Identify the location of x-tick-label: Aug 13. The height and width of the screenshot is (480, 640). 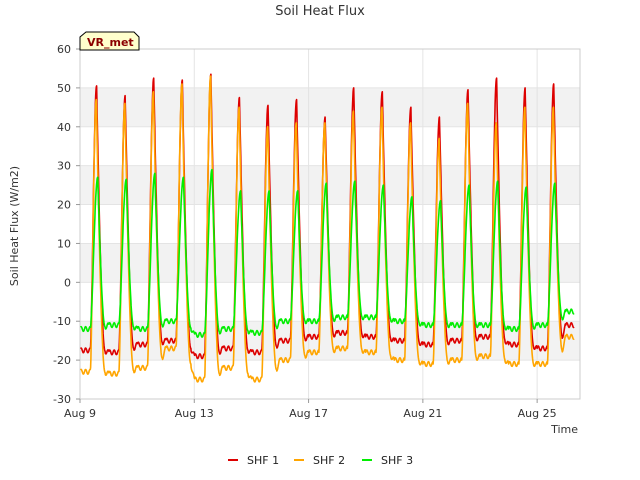
(194, 413).